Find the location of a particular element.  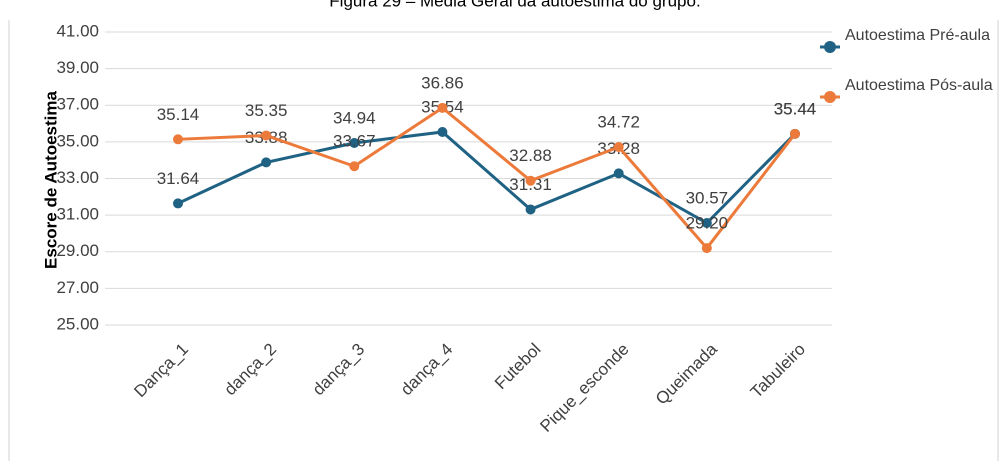

y-tick-label: 25.00 is located at coordinates (77, 323).